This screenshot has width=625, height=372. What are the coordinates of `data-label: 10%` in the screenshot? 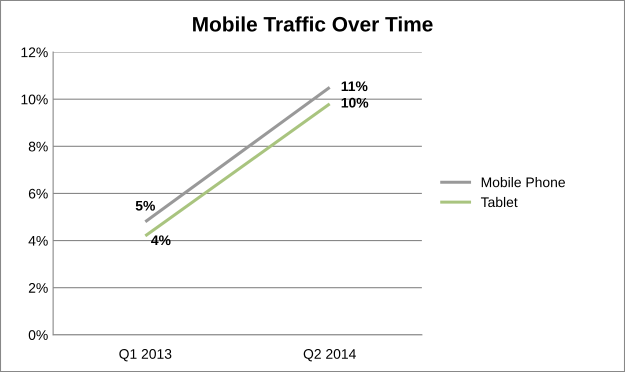 It's located at (355, 103).